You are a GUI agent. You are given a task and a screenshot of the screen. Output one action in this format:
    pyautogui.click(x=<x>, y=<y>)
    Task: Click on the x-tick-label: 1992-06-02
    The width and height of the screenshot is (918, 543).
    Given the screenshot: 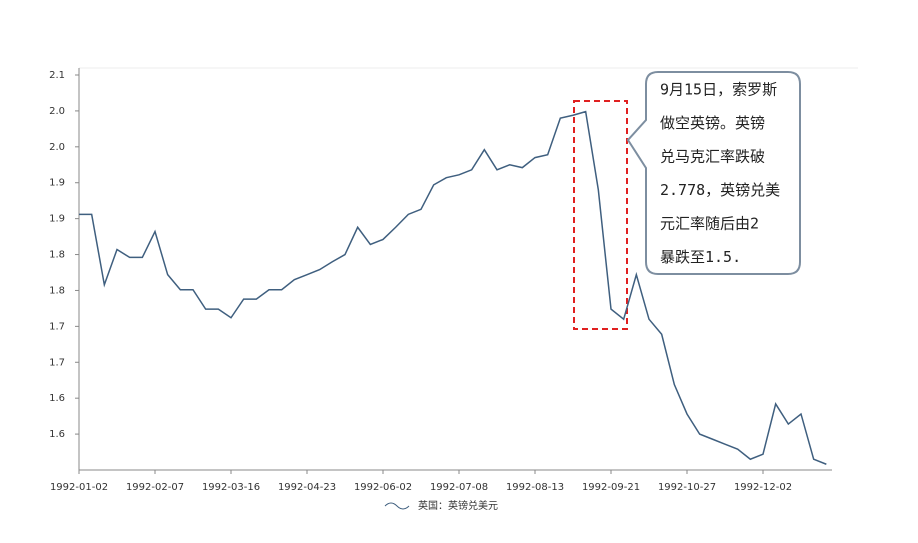 What is the action you would take?
    pyautogui.click(x=383, y=487)
    